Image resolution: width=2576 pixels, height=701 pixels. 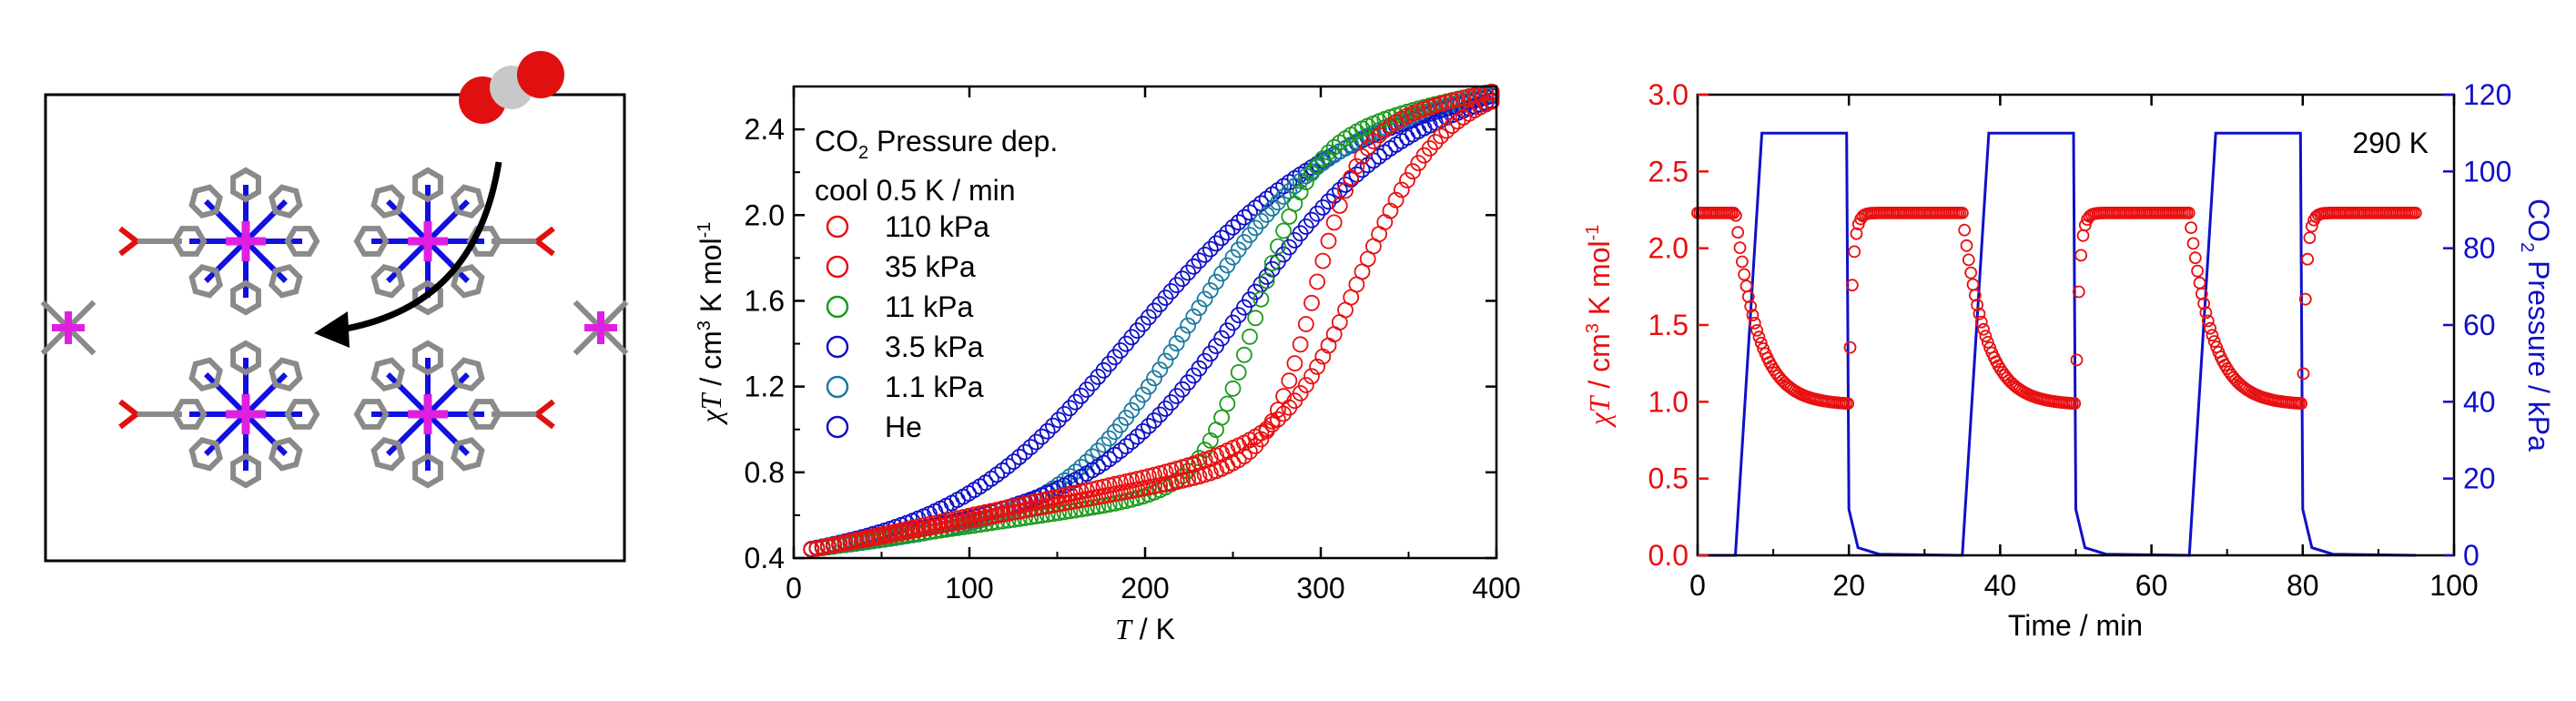 I want to click on co2-molecule-icon, so click(x=512, y=87).